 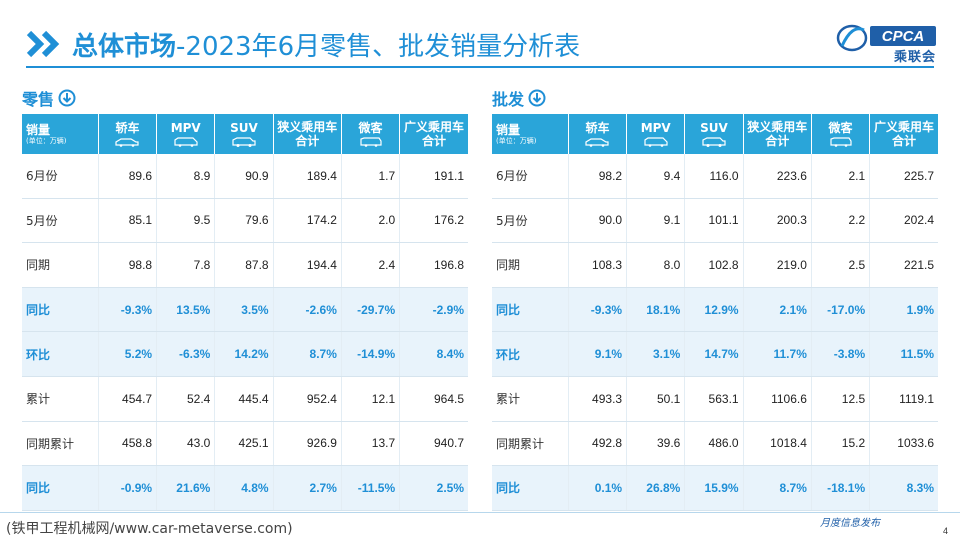 I want to click on logo-text: CPCA, so click(x=903, y=36).